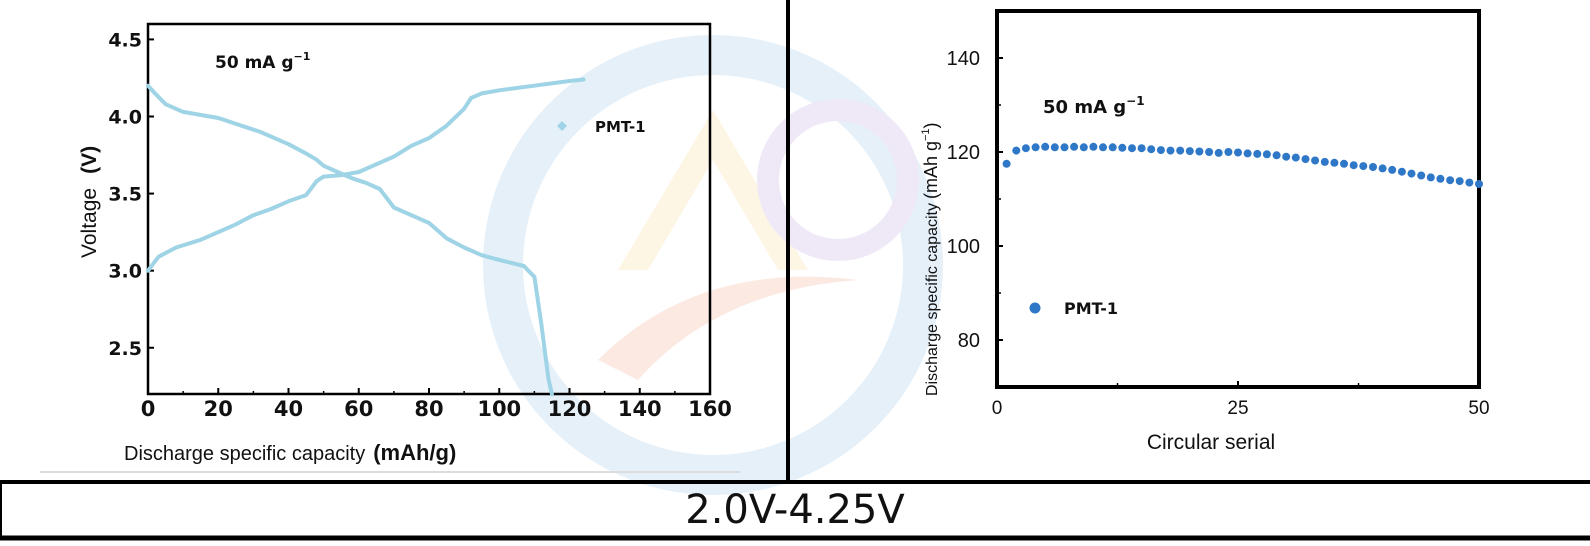 The height and width of the screenshot is (546, 1590). What do you see at coordinates (125, 40) in the screenshot?
I see `y-tick-label: 4.5` at bounding box center [125, 40].